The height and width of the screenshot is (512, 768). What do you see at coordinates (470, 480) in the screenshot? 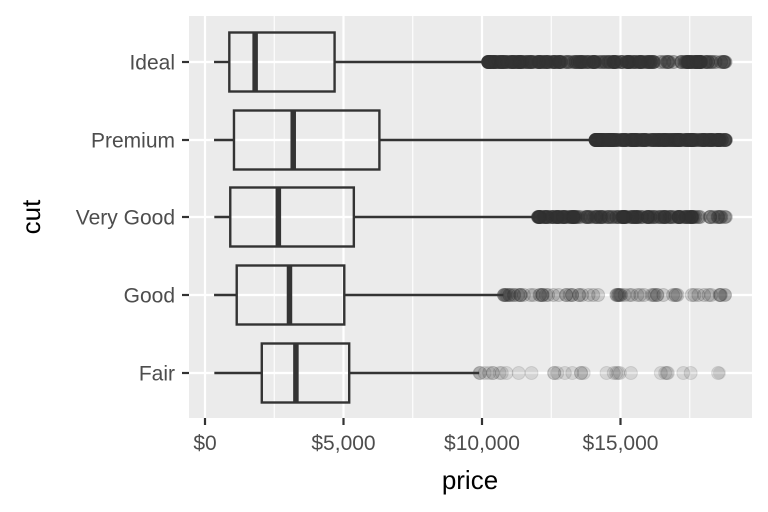
I see `x-axis-title: price` at bounding box center [470, 480].